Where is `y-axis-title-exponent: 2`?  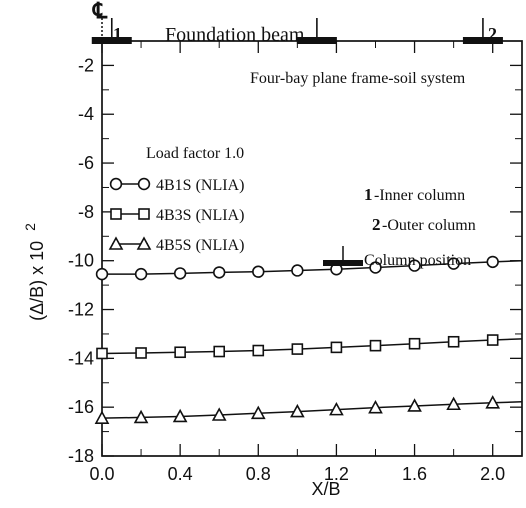 y-axis-title-exponent: 2 is located at coordinates (30, 227).